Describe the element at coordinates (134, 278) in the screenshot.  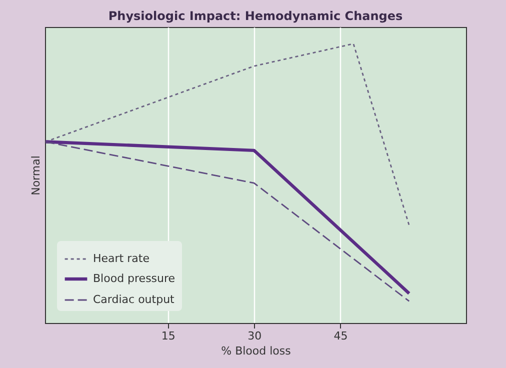
I see `legend-label: Blood pressure` at that location.